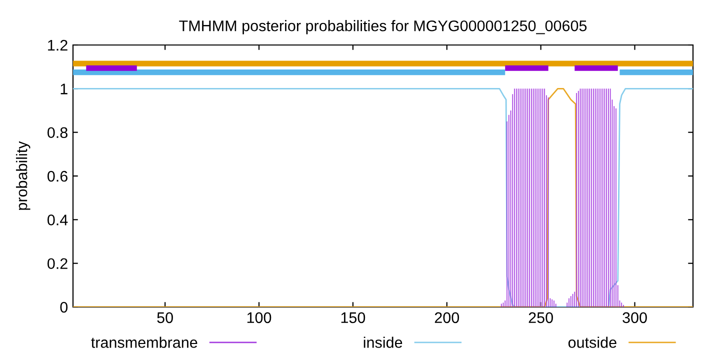 The image size is (720, 352). What do you see at coordinates (23, 175) in the screenshot?
I see `y-axis-title: probability` at bounding box center [23, 175].